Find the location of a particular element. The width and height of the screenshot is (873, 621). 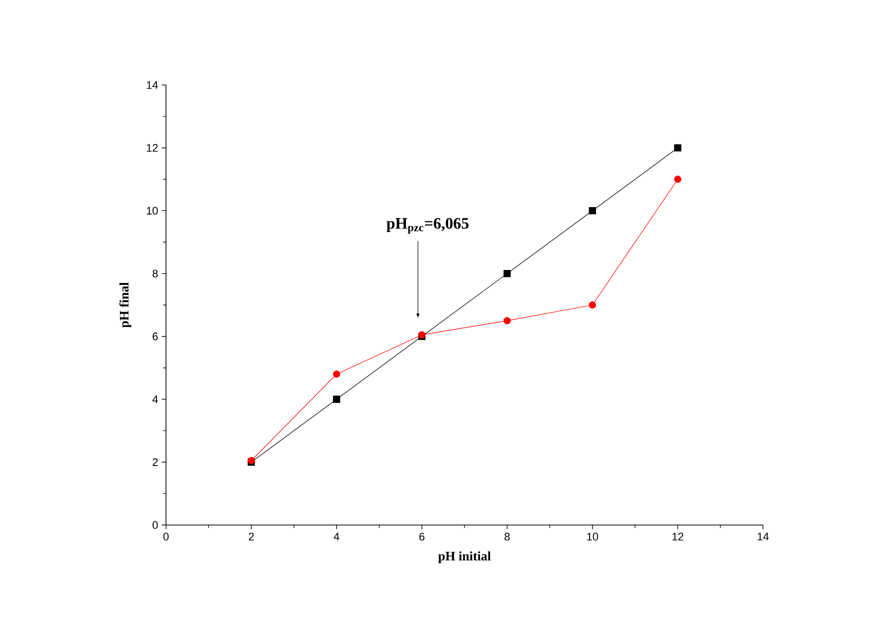

y-tick-label: 6 is located at coordinates (155, 336).